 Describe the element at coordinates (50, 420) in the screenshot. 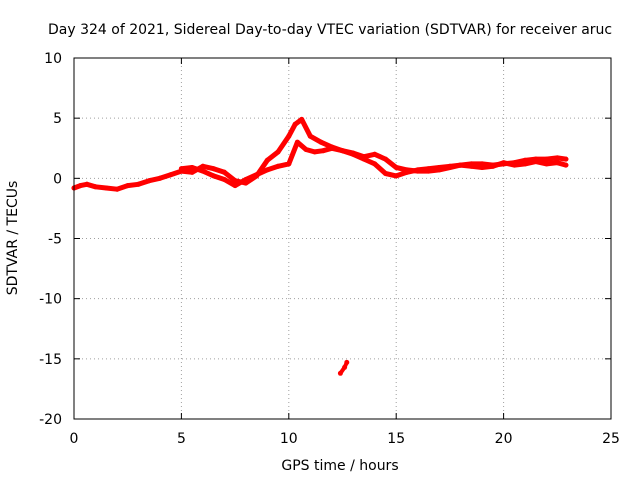

I see `y-tick-label: -20` at that location.